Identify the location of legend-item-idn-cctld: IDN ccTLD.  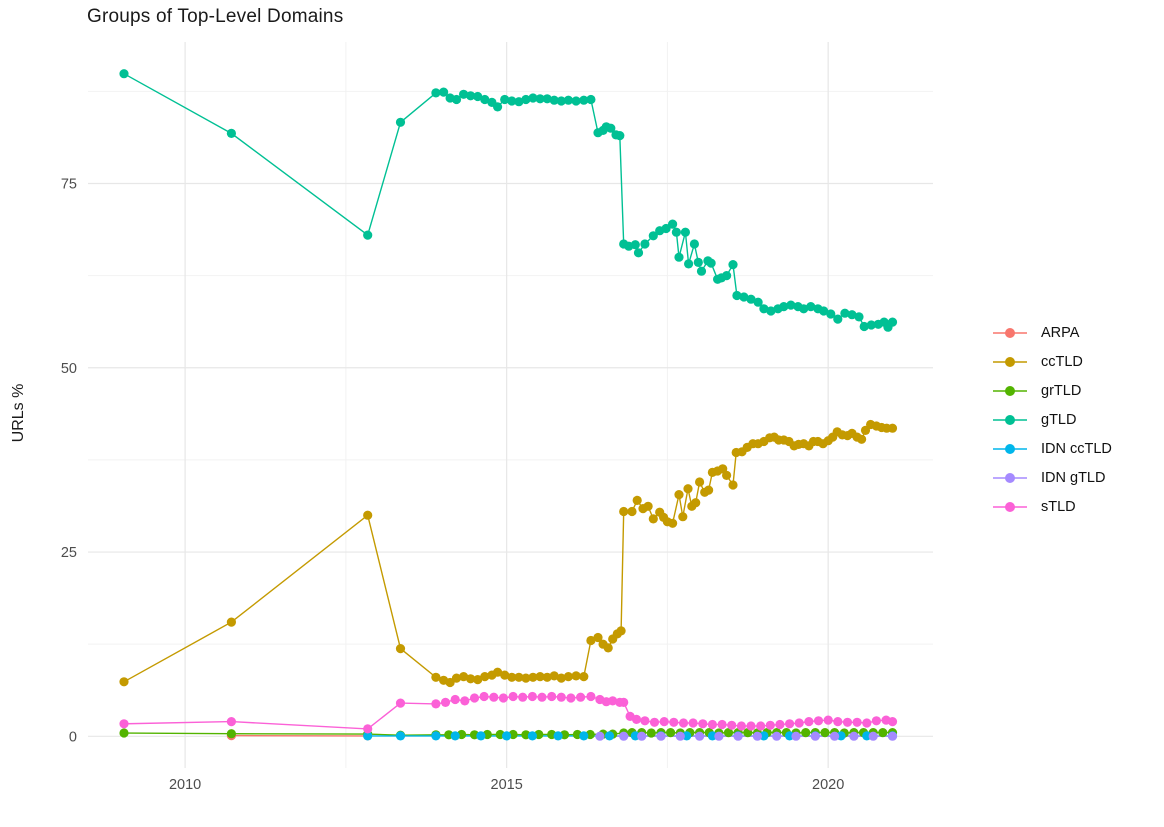
(1052, 448).